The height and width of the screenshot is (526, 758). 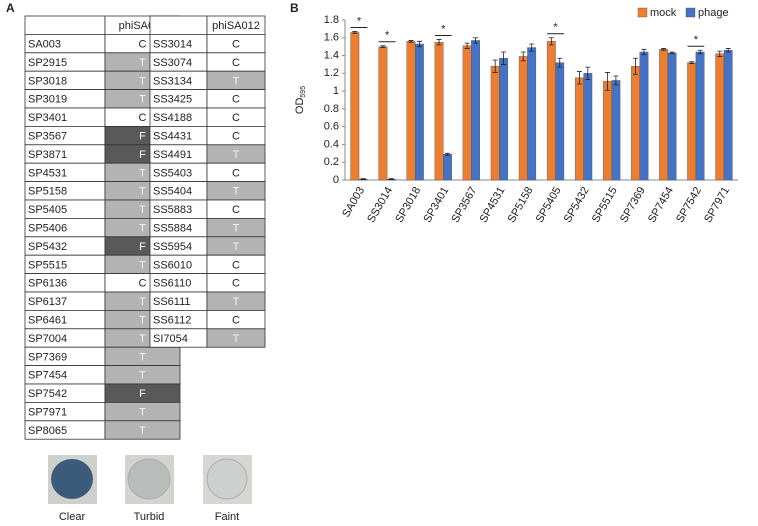 I want to click on strain-name: SS6111, so click(x=172, y=302).